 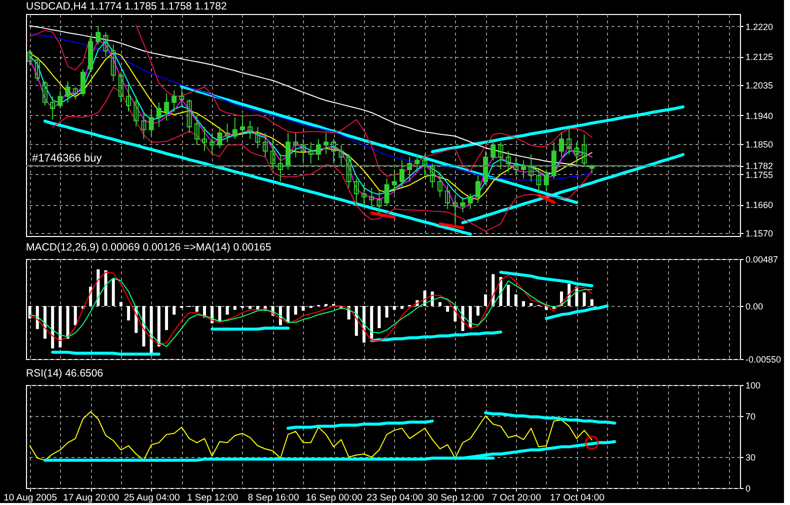 I want to click on x-tick-label: 1 Sep 12:00, so click(x=212, y=498).